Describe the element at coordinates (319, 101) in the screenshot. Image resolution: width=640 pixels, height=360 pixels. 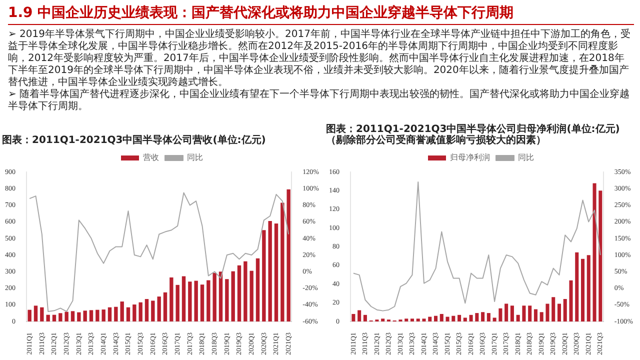
I see `text: ➢ 随着半导体国产替代进程逐步深化，中国企业业绩有望在下一个半导体下行周期中表现出较强的韧性。国产替代深化或将助力中国企业穿越半导体下行周期。` at that location.